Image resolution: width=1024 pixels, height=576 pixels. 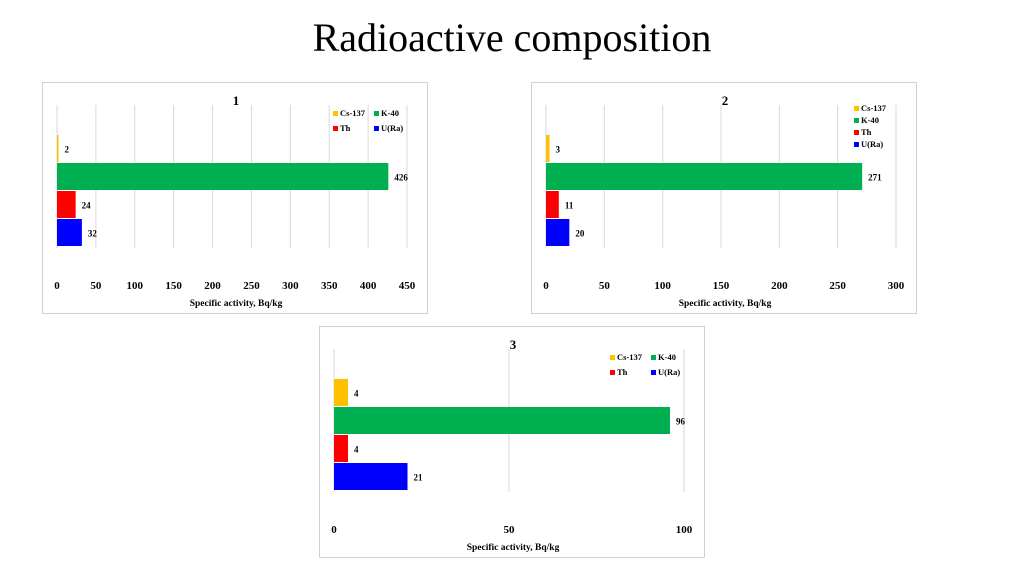 What do you see at coordinates (401, 178) in the screenshot?
I see `bar-value-label: 426` at bounding box center [401, 178].